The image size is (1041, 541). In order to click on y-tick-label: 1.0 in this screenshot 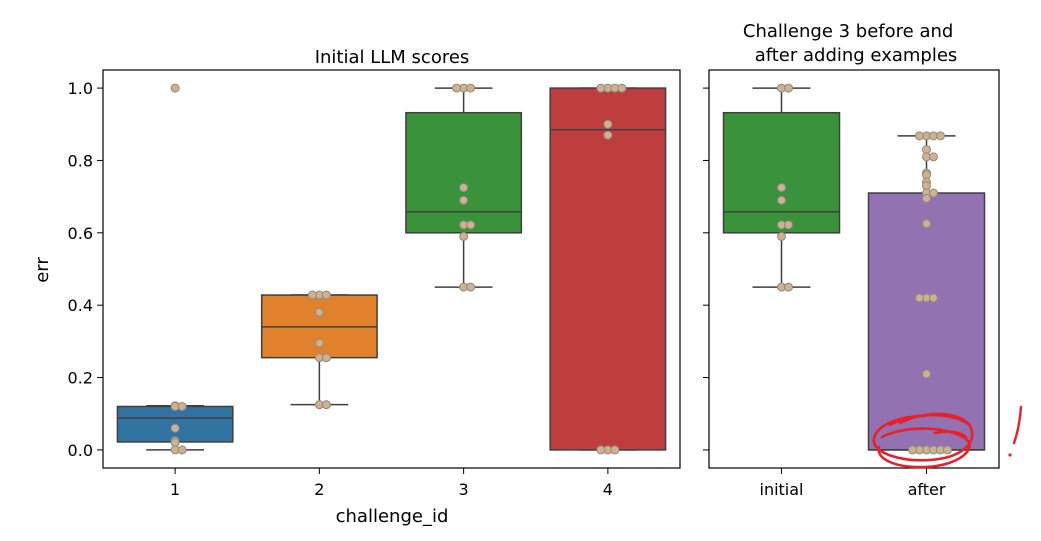, I will do `click(80, 88)`.